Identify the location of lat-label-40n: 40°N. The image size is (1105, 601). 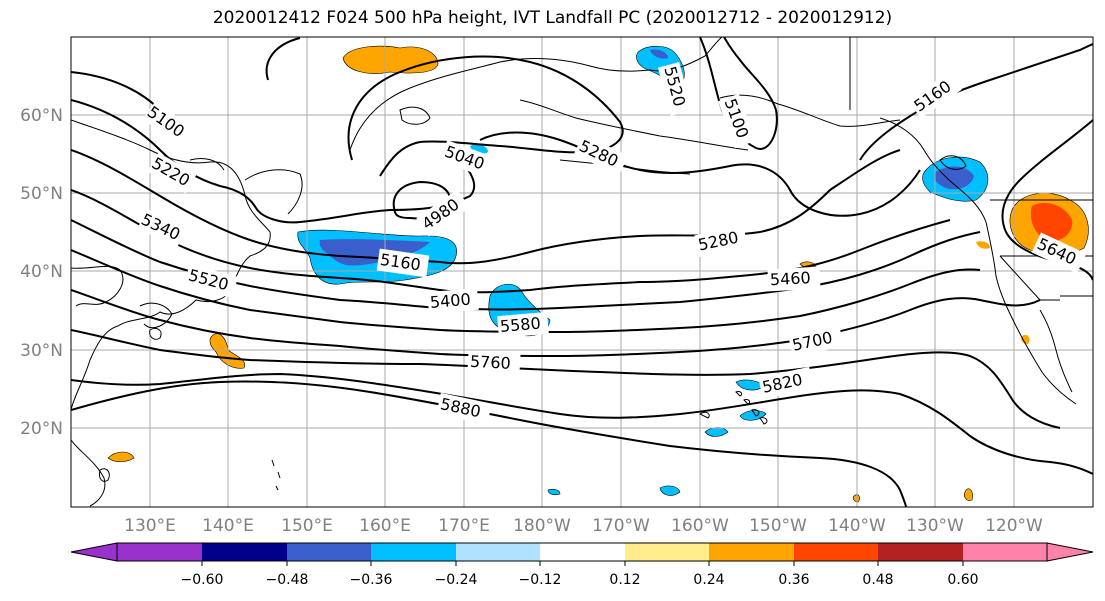
(41, 272).